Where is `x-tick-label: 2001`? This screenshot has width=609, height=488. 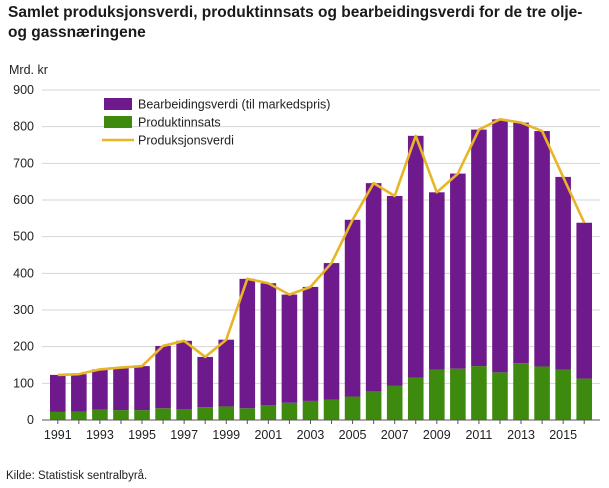 x-tick-label: 2001 is located at coordinates (268, 435).